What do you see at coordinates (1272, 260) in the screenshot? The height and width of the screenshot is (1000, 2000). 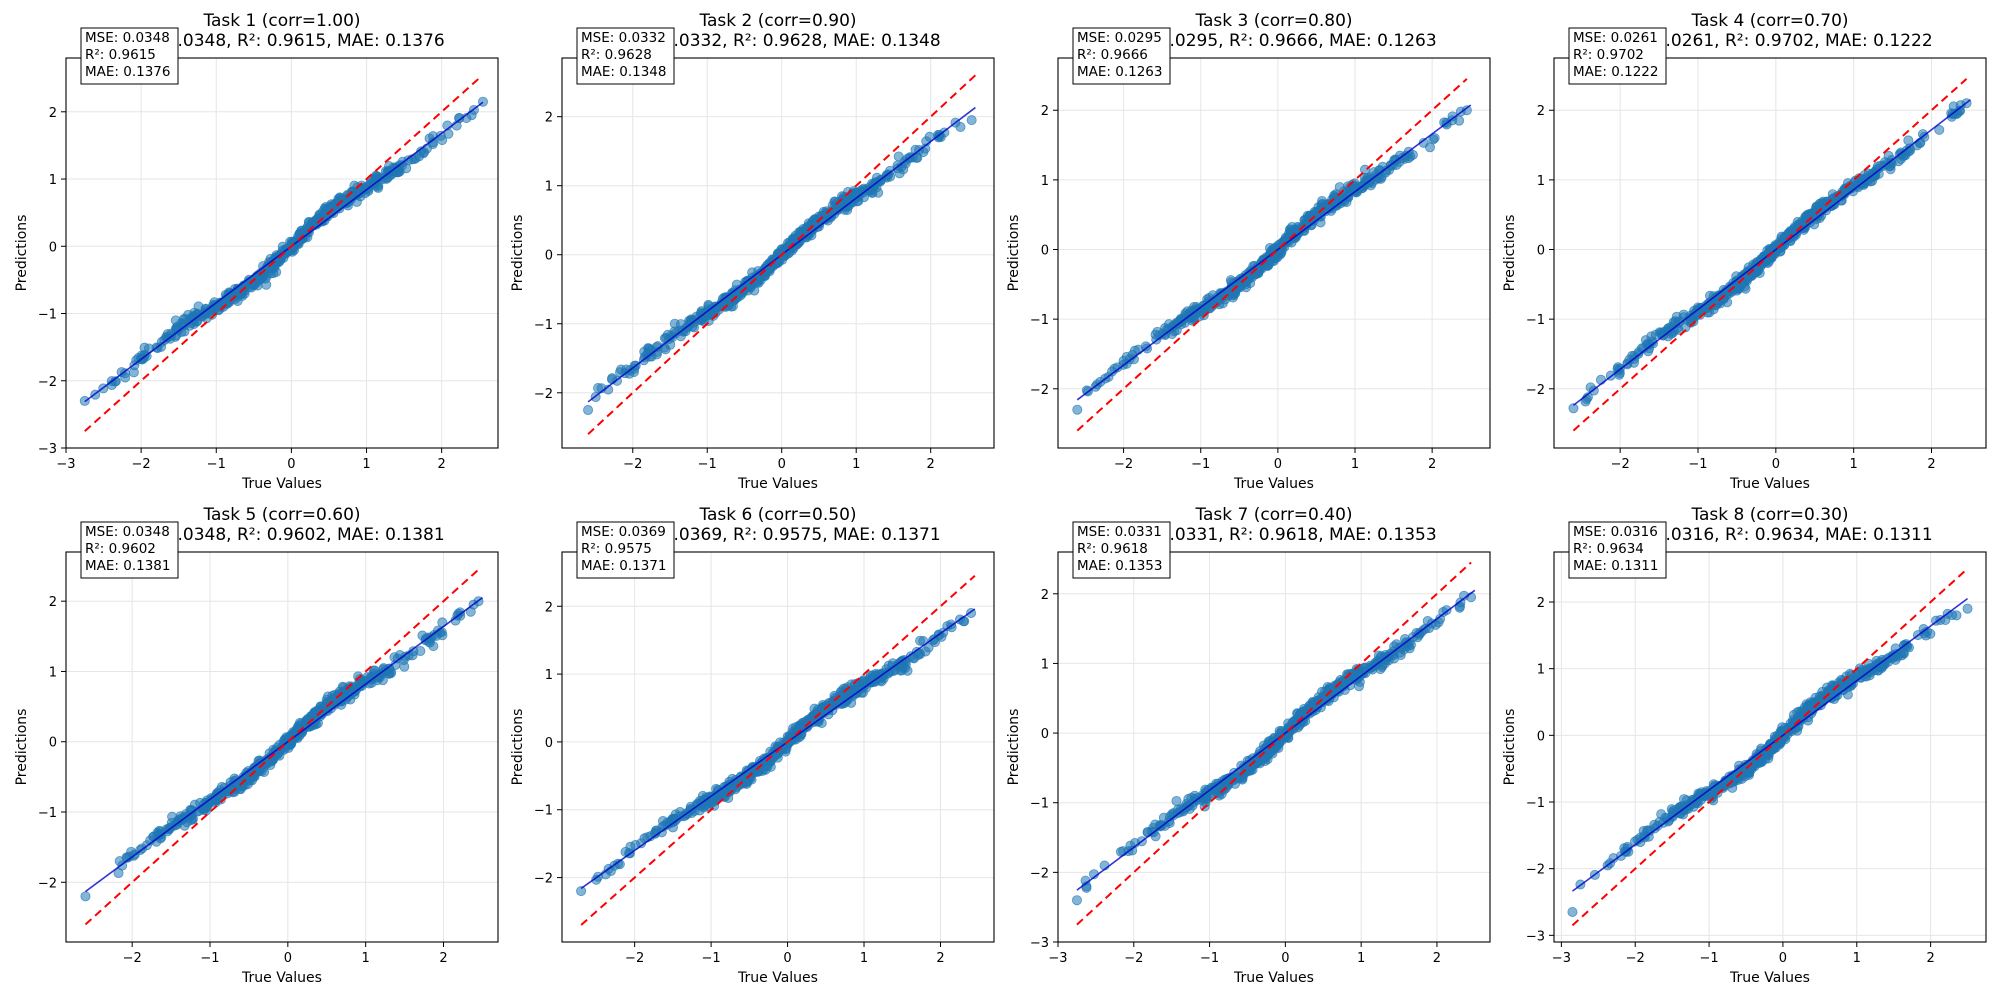 I see `scatter-points` at bounding box center [1272, 260].